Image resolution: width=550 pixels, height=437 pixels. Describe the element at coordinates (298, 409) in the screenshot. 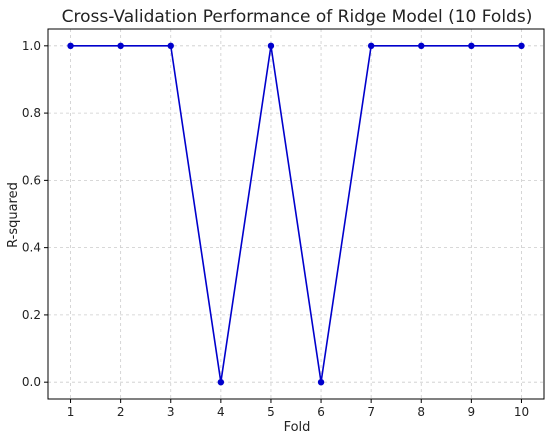

I see `x-axis: 1 2 3 4 5 6 7 8 9 10` at that location.